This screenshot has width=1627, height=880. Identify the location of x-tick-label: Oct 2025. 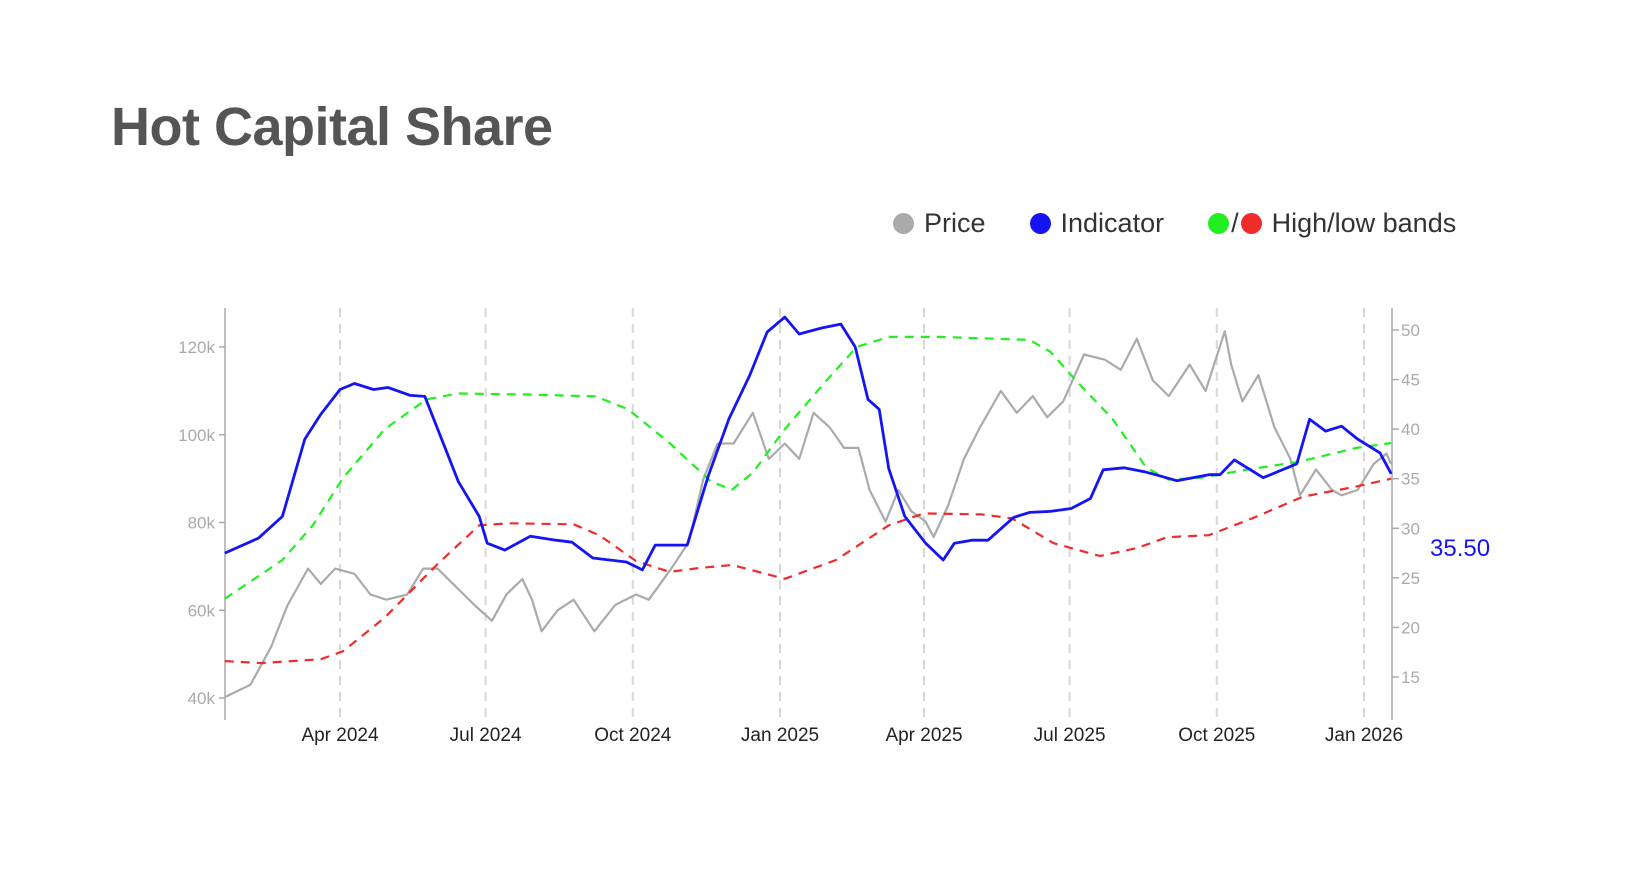
(1216, 735).